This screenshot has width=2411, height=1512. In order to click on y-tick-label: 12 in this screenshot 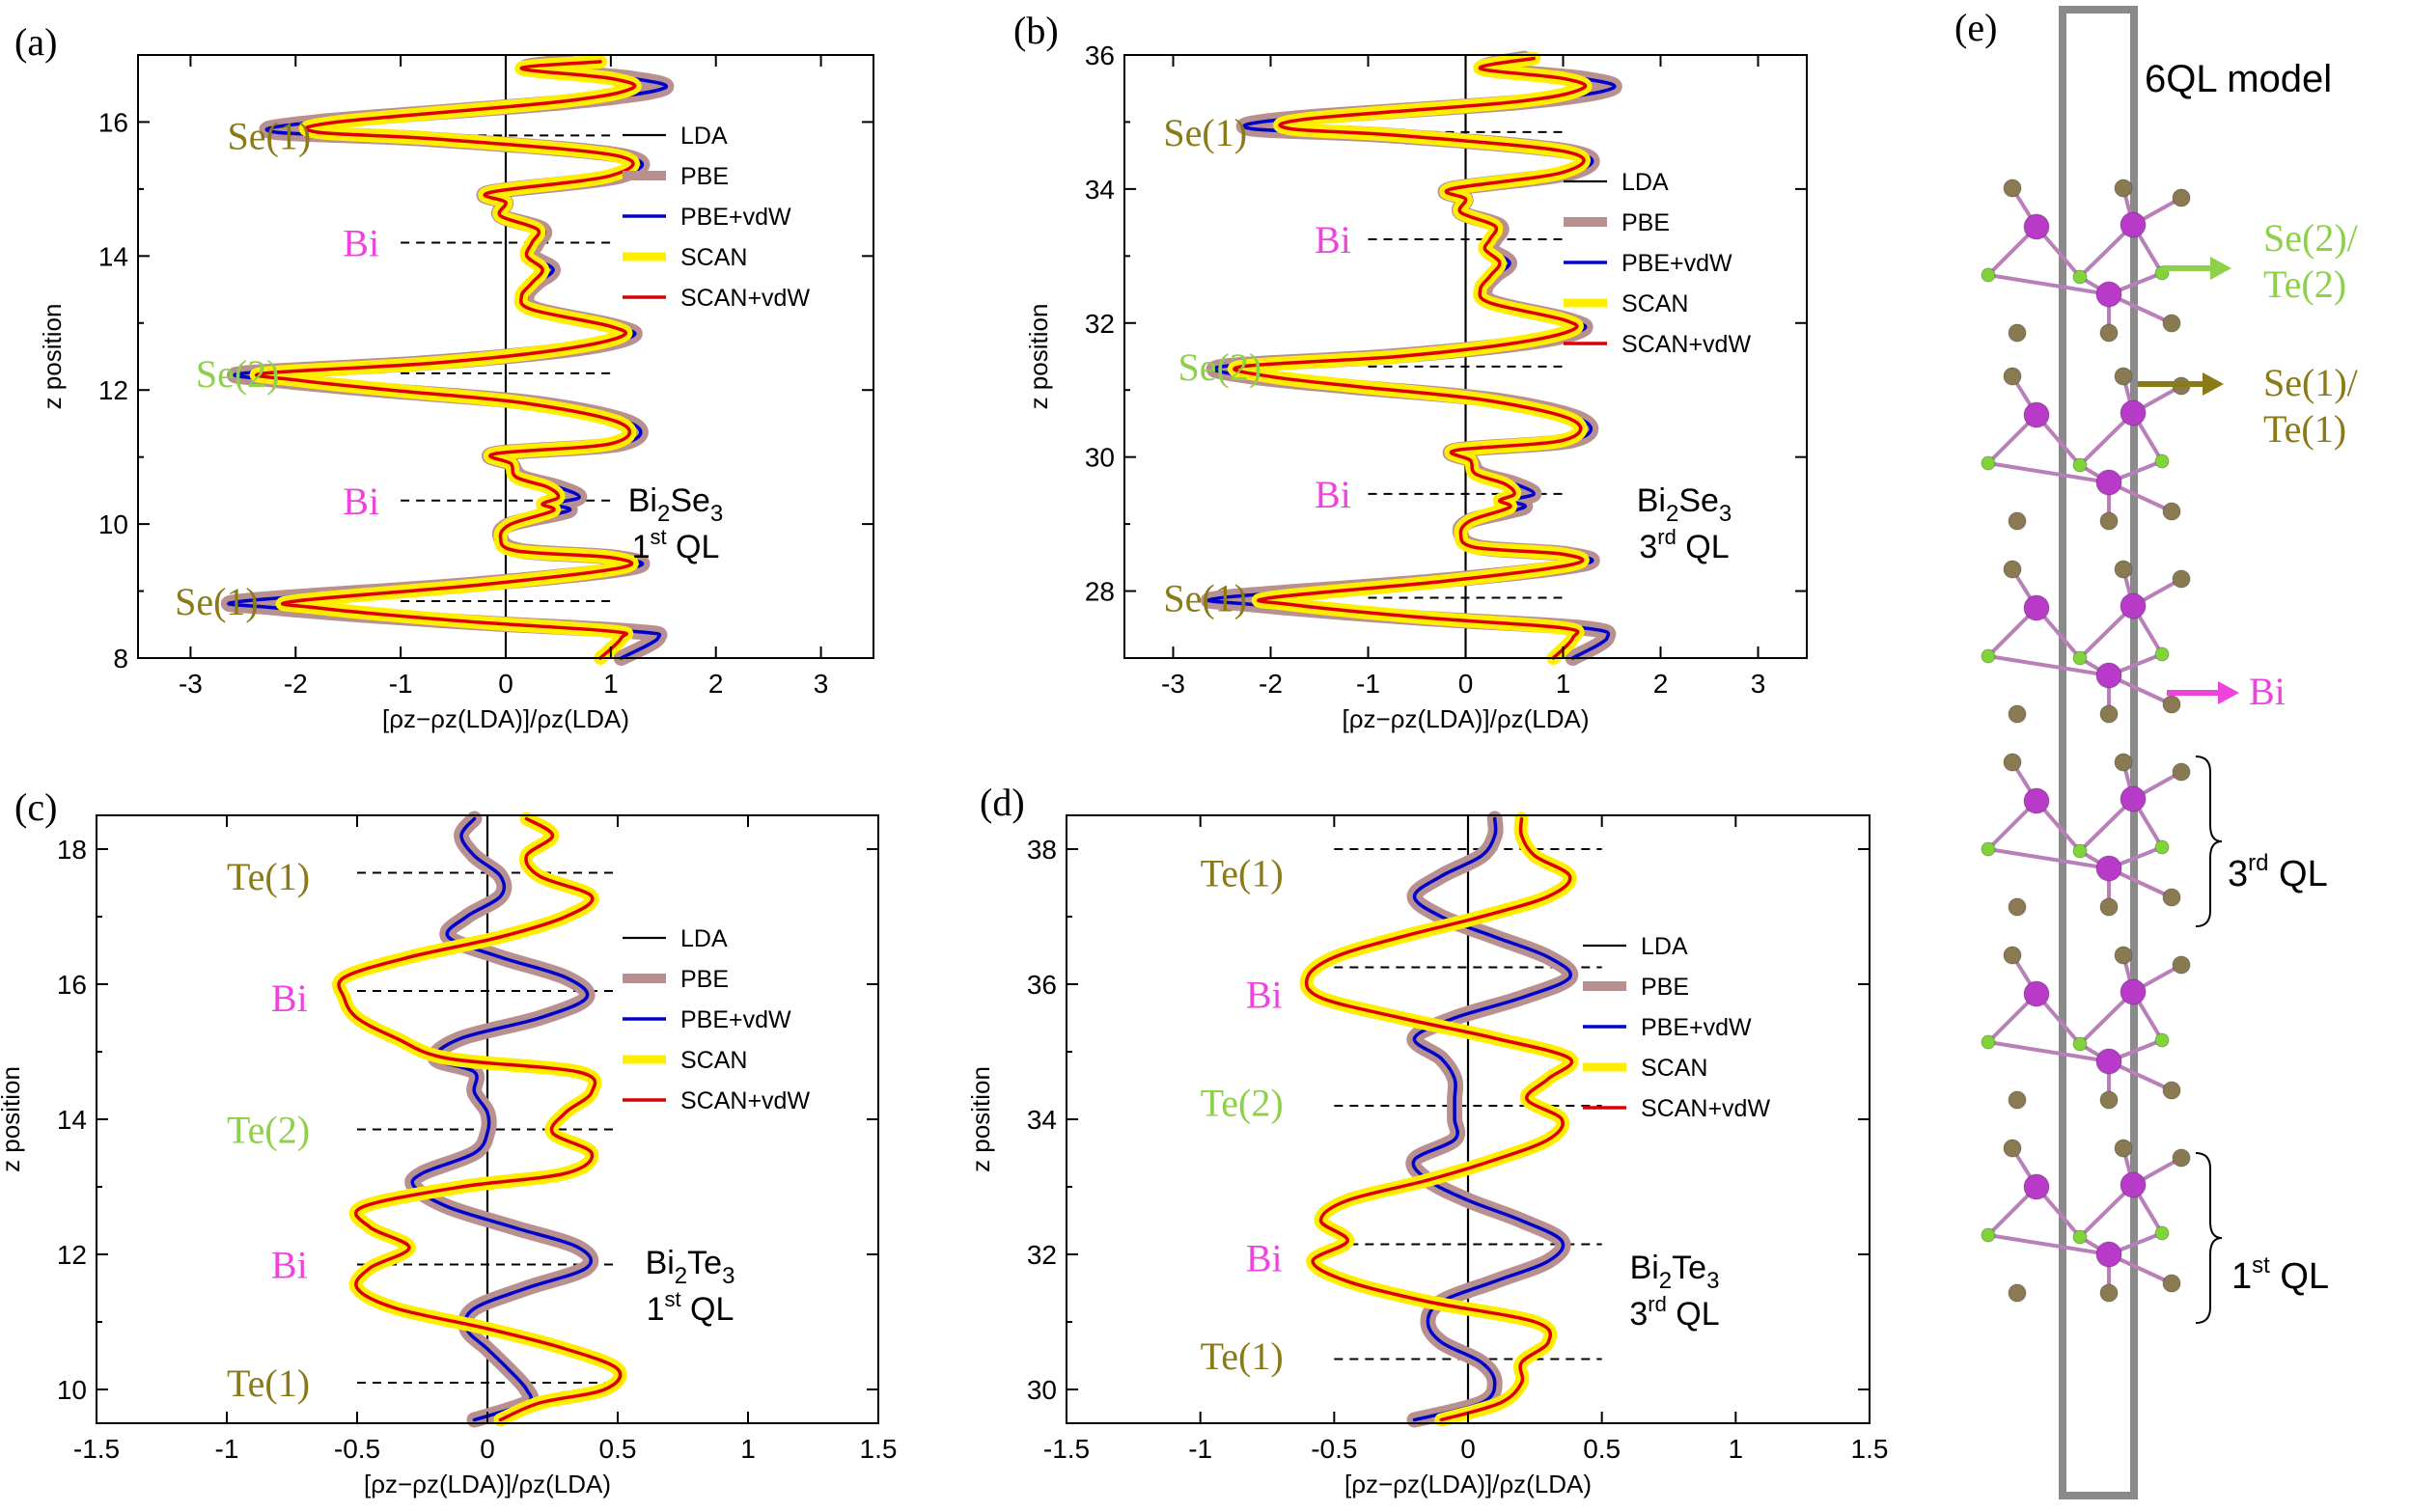, I will do `click(72, 1255)`.